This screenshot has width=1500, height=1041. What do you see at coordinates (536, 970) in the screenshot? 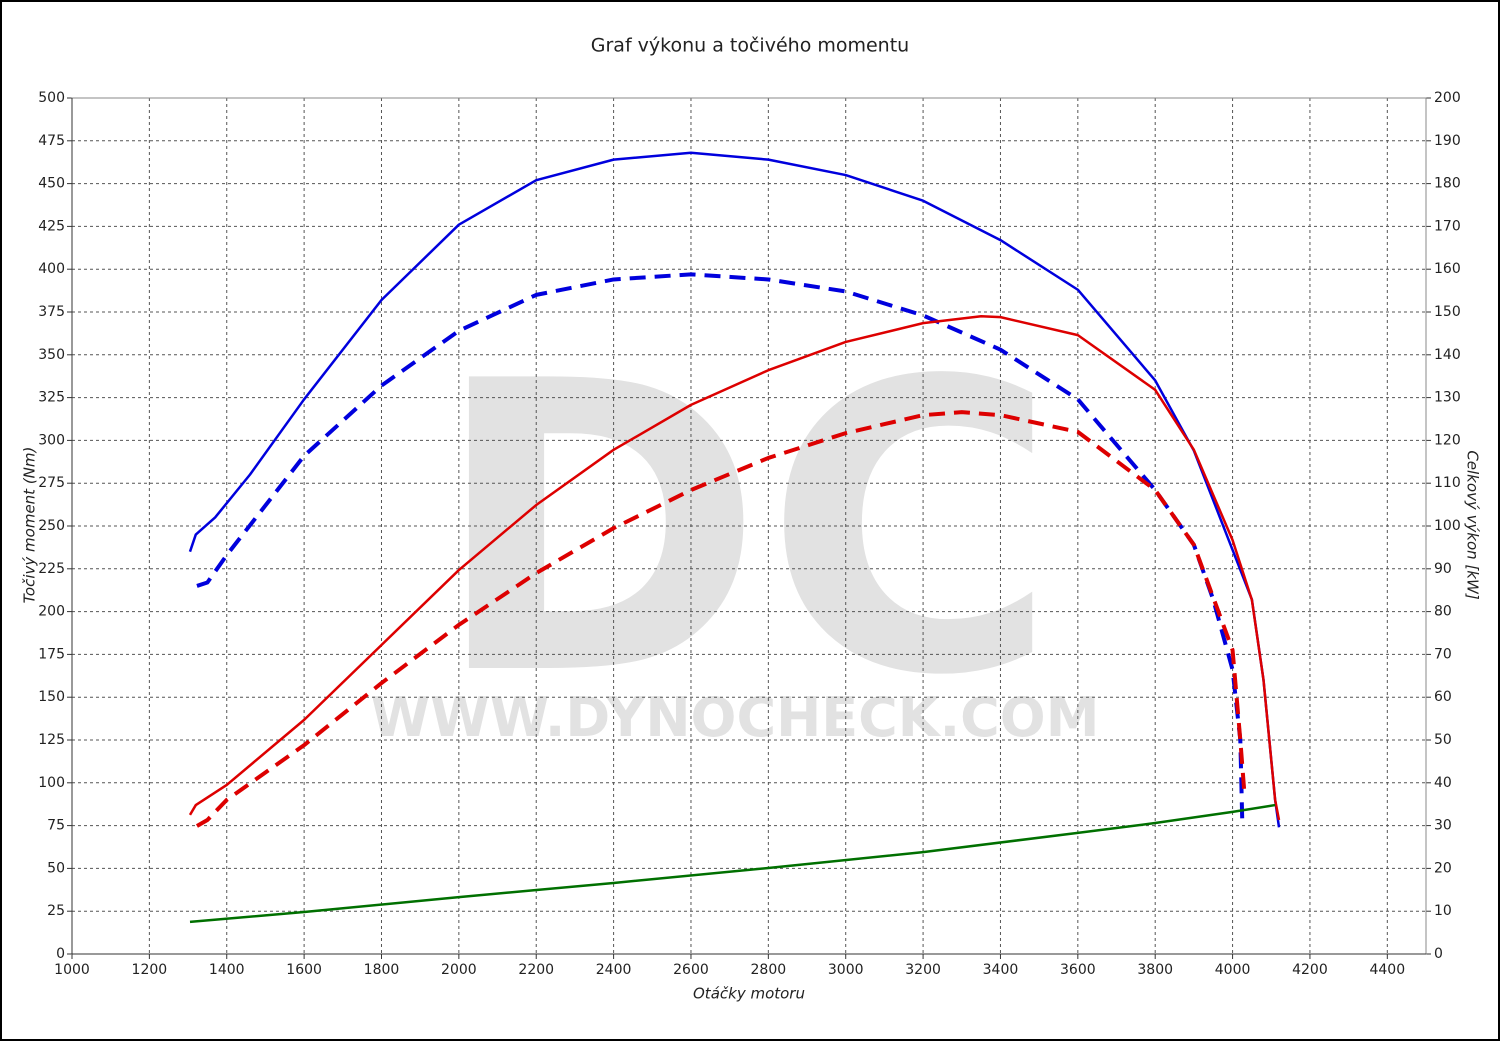
I see `x-tick-label: 2200` at bounding box center [536, 970].